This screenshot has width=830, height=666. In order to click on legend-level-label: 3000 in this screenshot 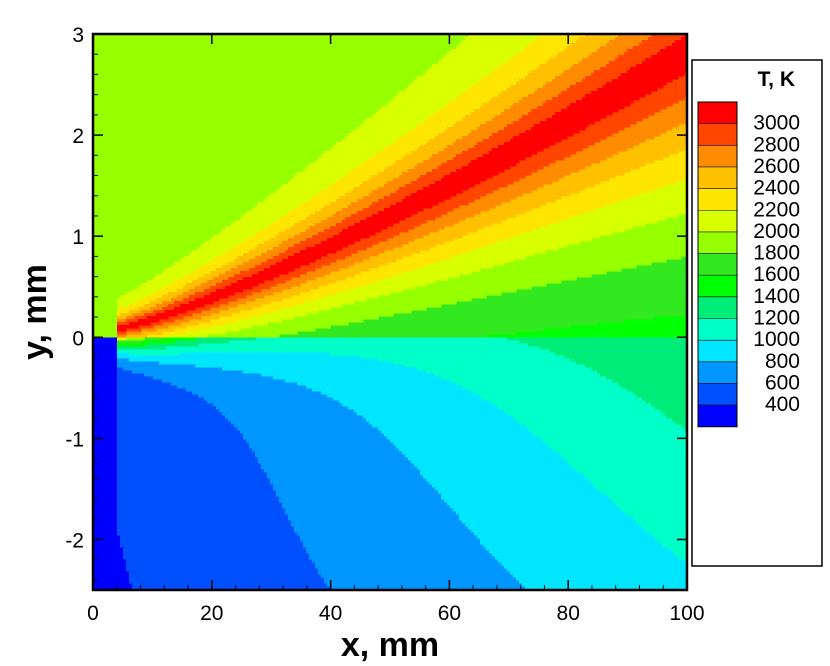, I will do `click(776, 123)`.